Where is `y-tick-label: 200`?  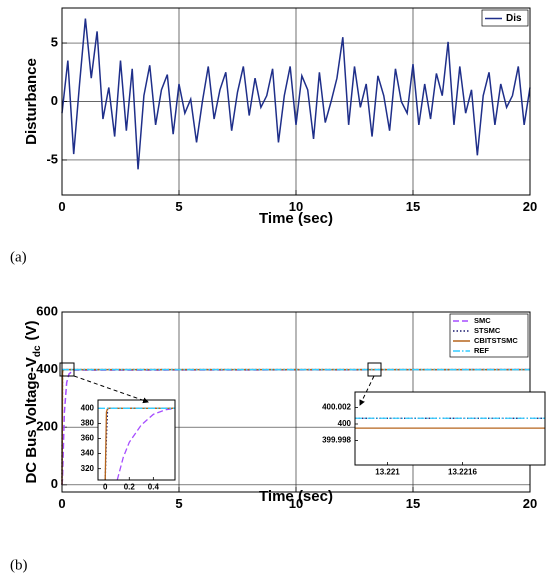
y-tick-label: 200 is located at coordinates (47, 426).